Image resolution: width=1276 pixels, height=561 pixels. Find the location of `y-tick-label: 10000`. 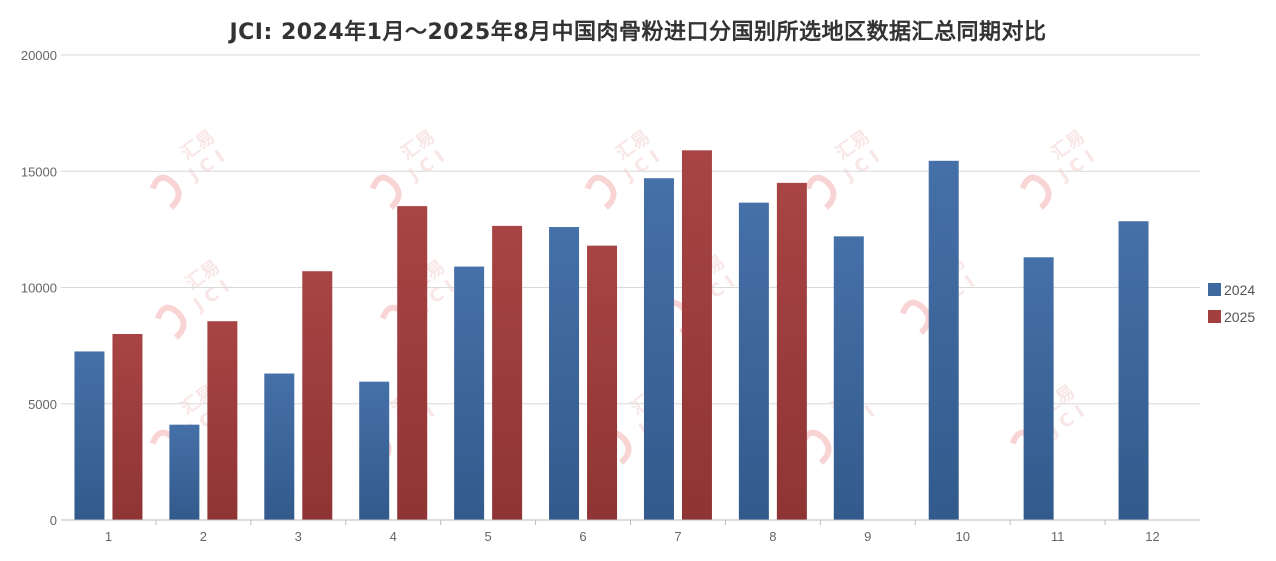

y-tick-label: 10000 is located at coordinates (39, 288).